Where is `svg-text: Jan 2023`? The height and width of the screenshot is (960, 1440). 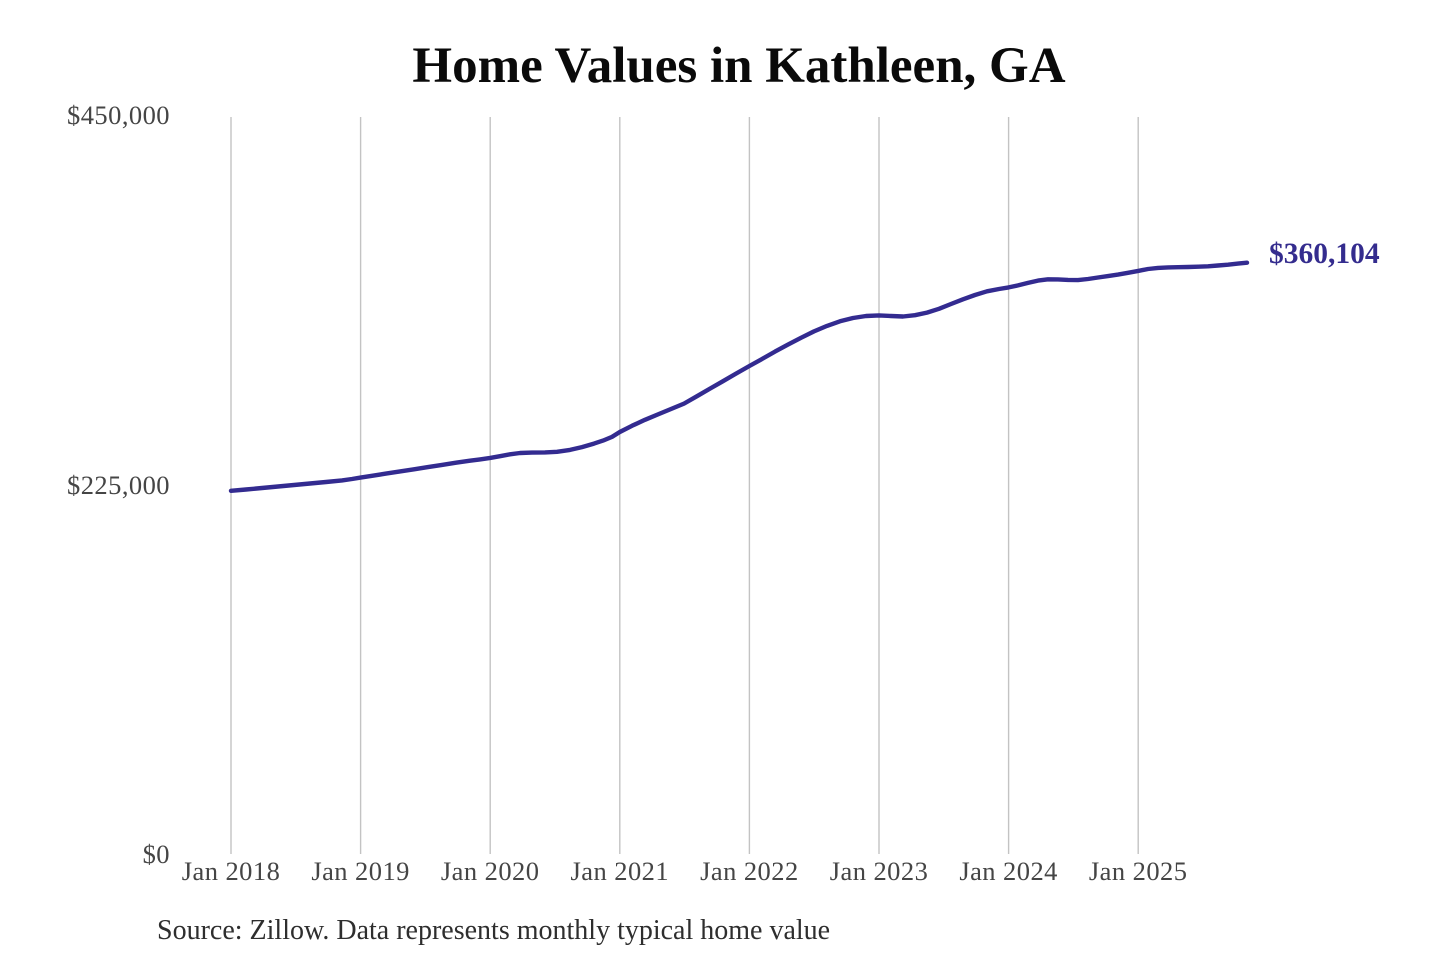
svg-text: Jan 2023 is located at coordinates (879, 871).